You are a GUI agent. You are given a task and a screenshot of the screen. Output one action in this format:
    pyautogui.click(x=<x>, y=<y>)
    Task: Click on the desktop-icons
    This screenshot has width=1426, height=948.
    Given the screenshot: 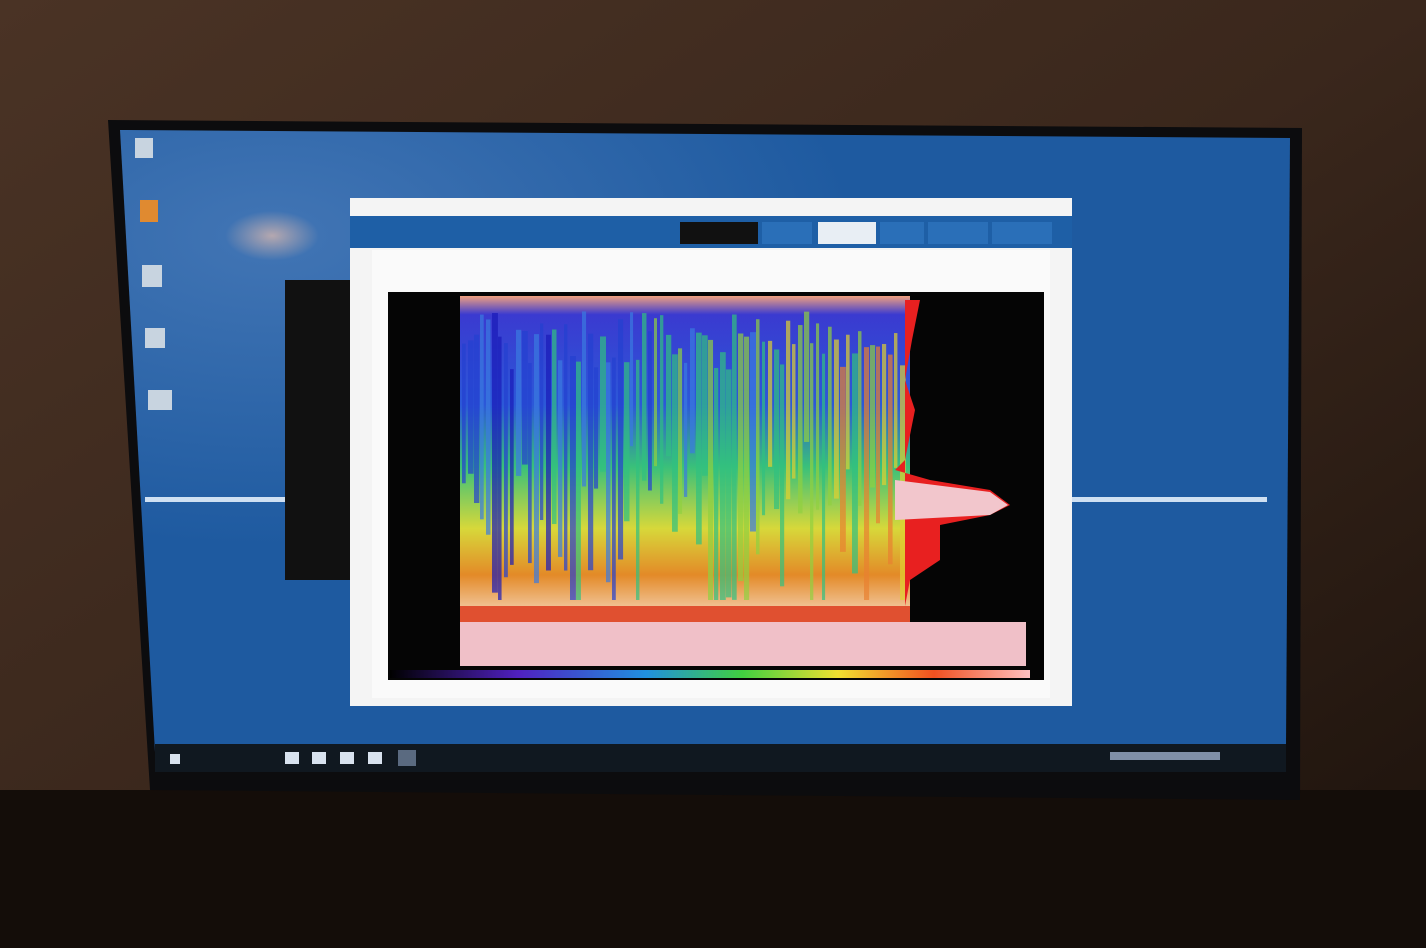 What is the action you would take?
    pyautogui.click(x=153, y=274)
    